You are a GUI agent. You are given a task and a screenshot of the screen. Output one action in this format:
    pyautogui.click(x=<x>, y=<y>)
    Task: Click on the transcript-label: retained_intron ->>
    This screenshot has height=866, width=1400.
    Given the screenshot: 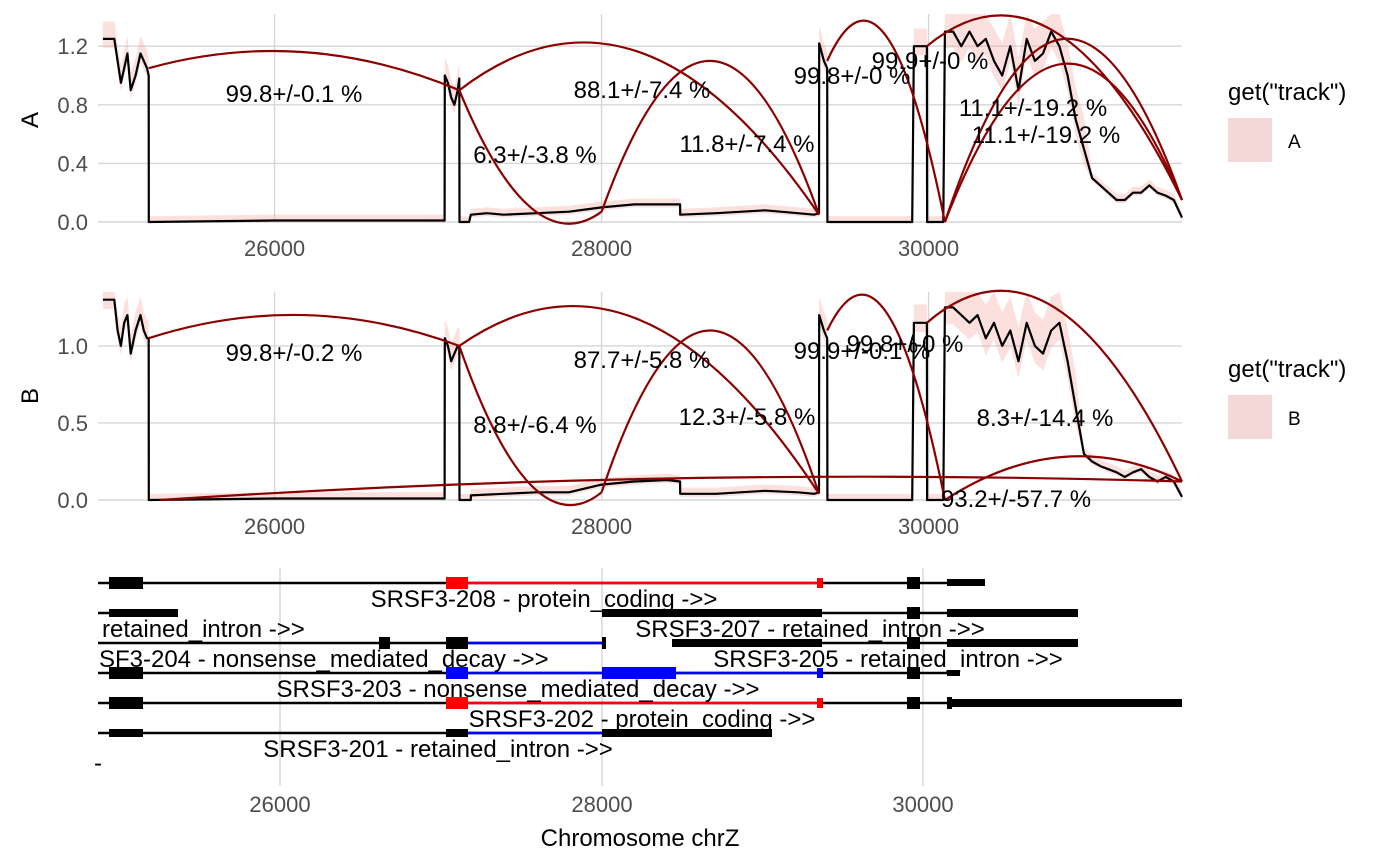 What is the action you would take?
    pyautogui.click(x=203, y=629)
    